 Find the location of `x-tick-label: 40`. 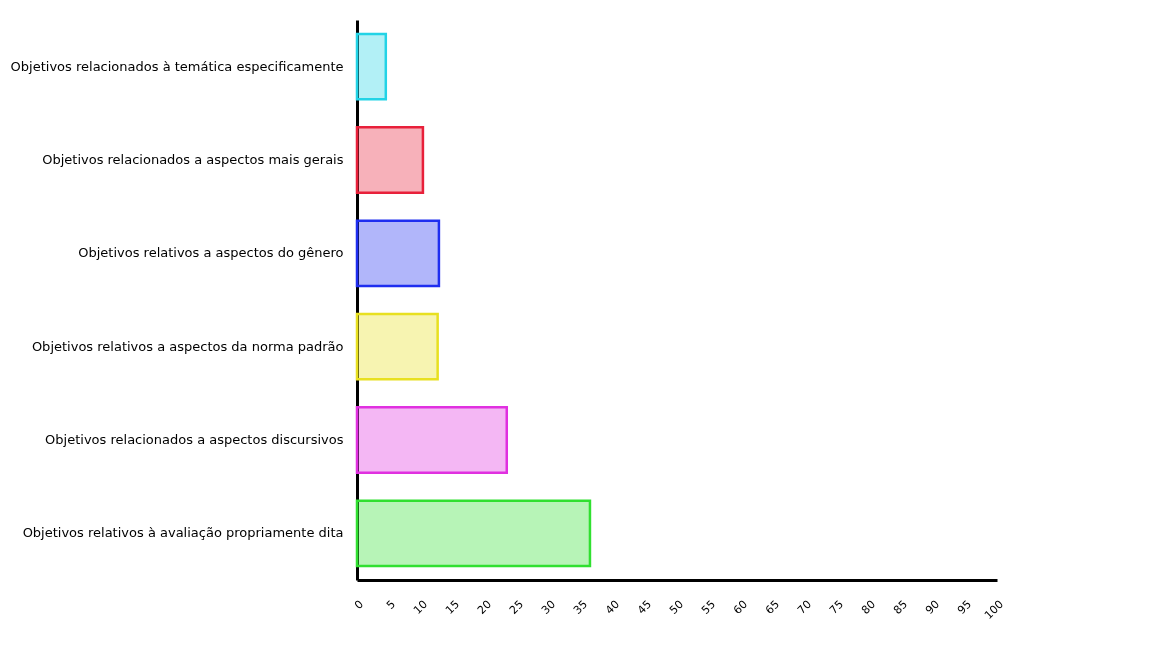

x-tick-label: 40 is located at coordinates (612, 607).